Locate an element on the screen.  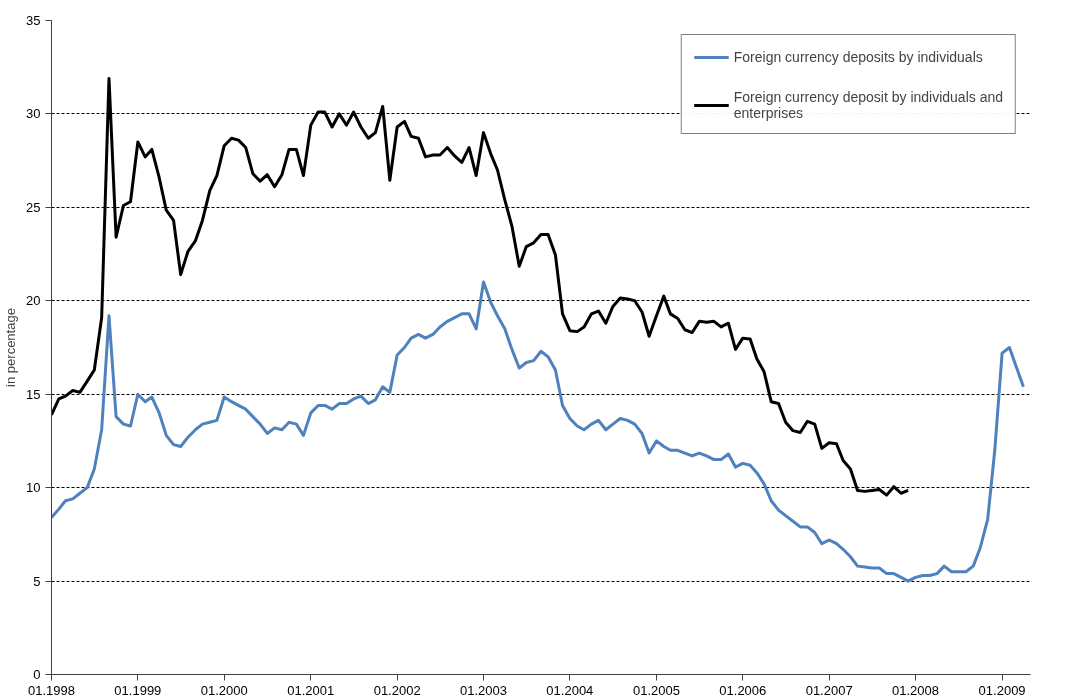
x-tick-label: 01.2009 is located at coordinates (1002, 689).